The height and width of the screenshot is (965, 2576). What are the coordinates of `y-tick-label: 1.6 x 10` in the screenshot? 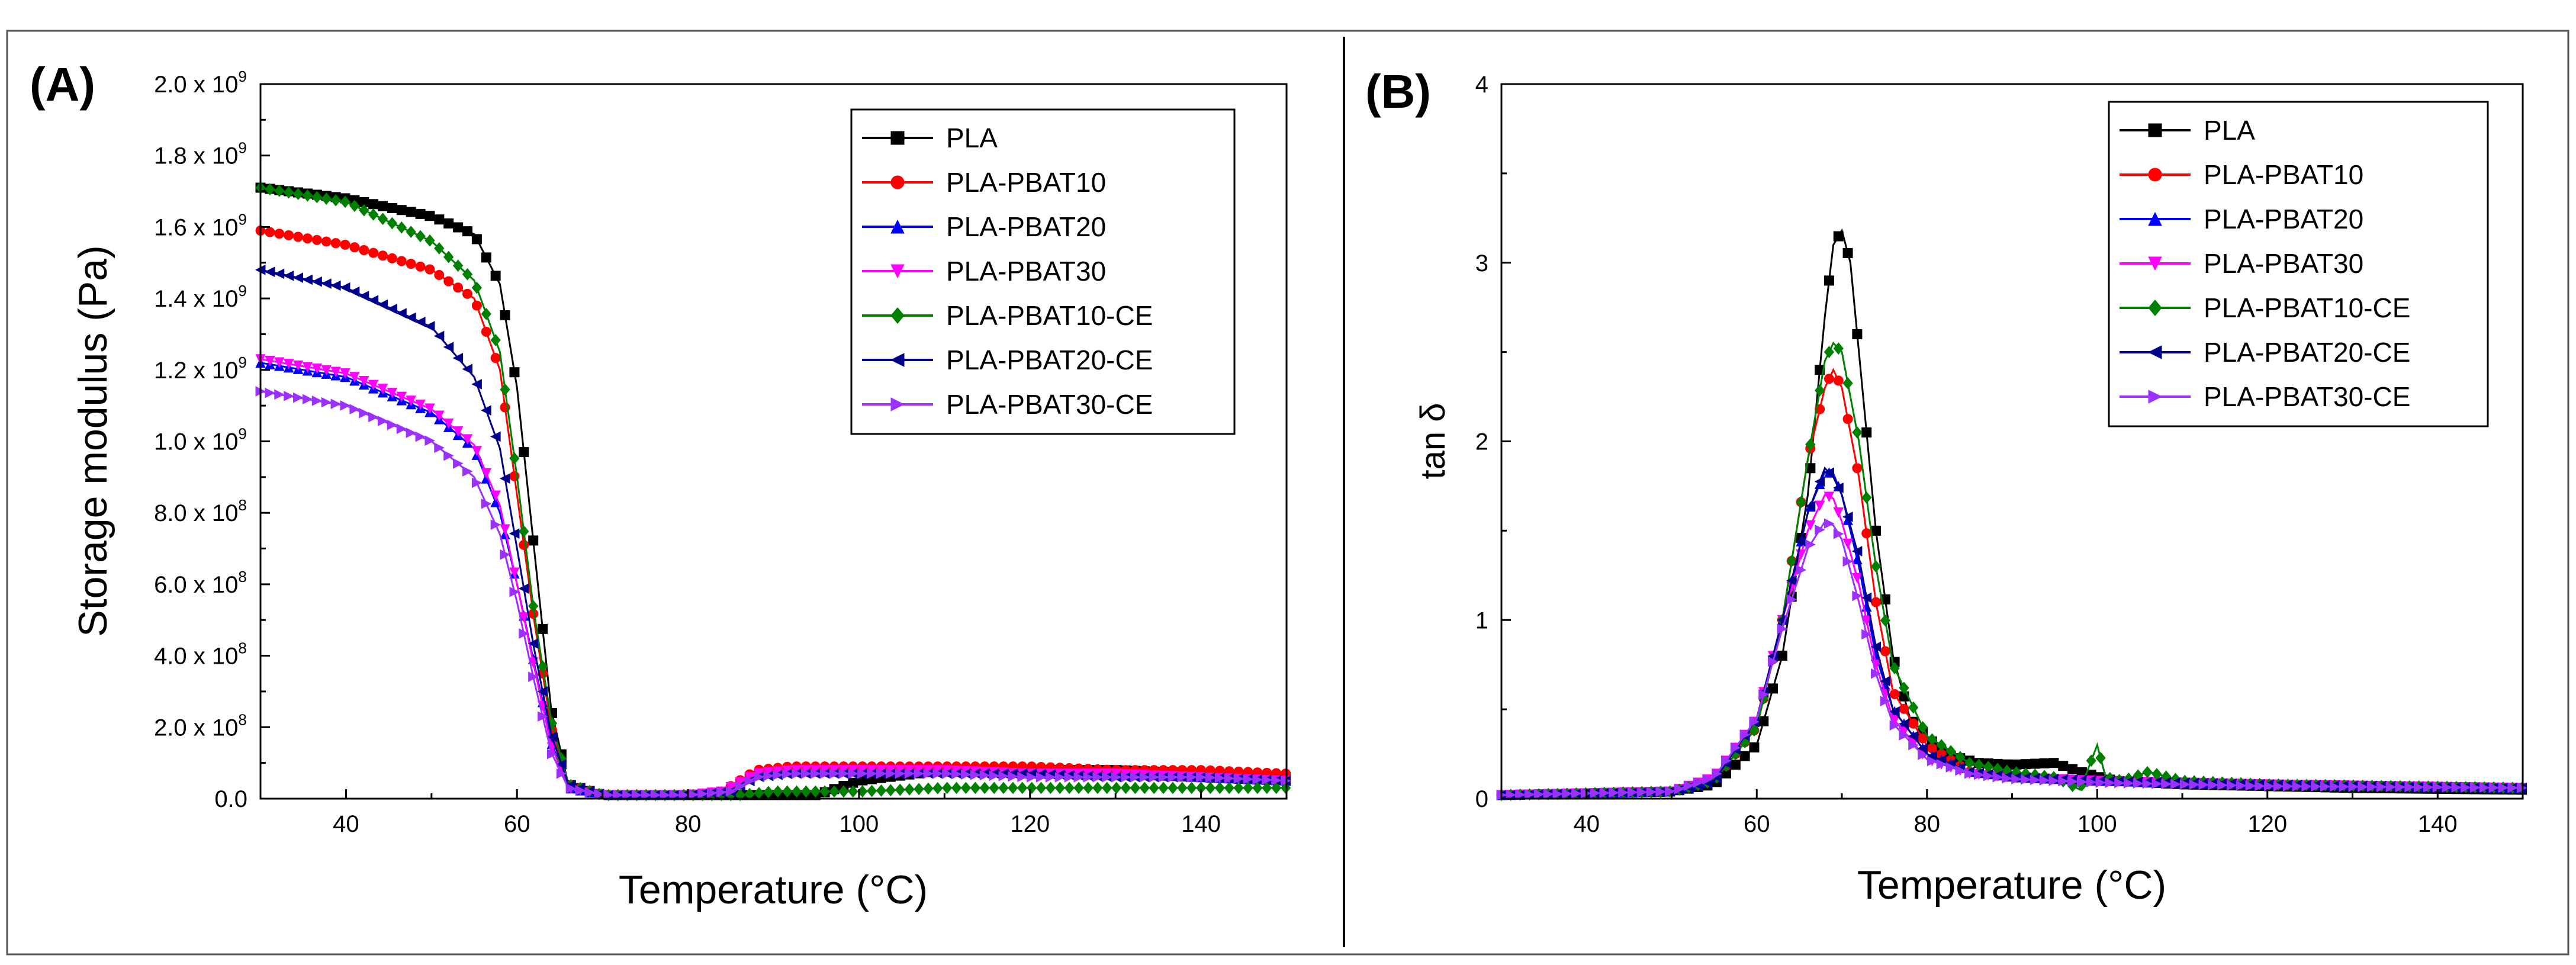 It's located at (196, 227).